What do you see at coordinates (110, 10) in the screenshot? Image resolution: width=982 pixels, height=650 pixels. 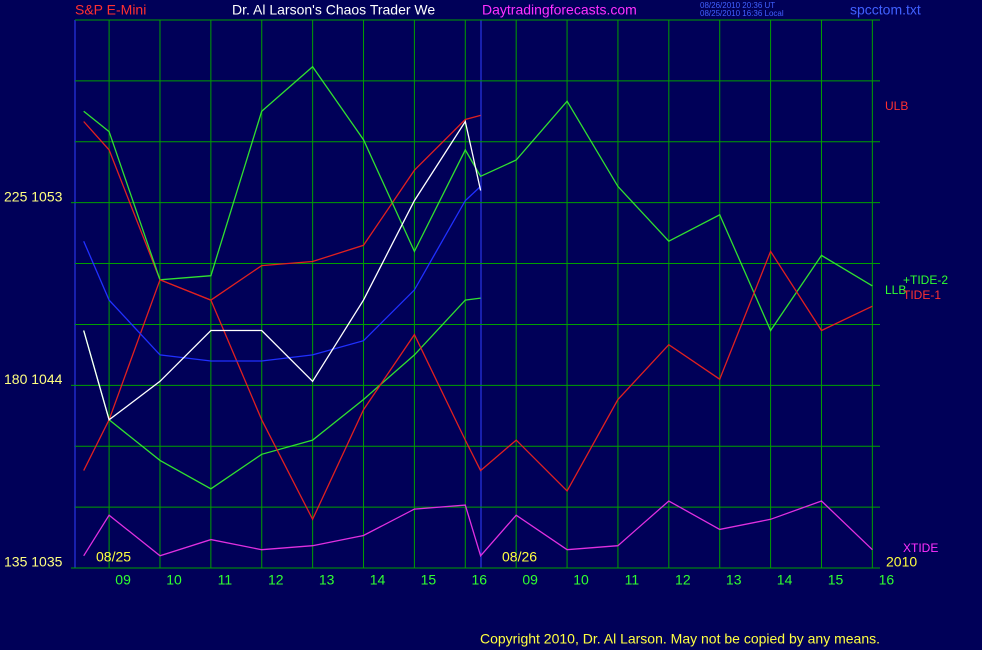 I see `instrument: S&P E-Mini` at bounding box center [110, 10].